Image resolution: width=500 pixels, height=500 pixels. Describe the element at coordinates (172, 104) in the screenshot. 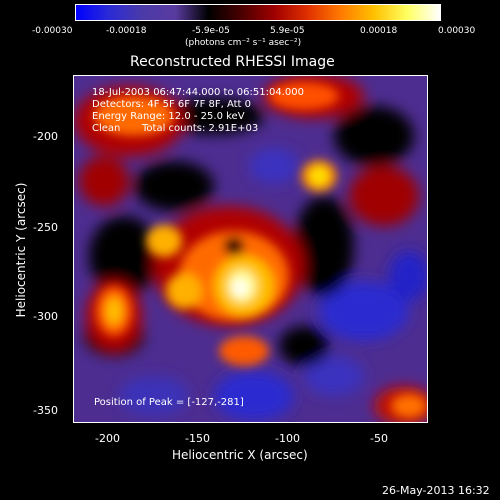

I see `detectors-label: Detectors: 4F 5F 6F 7F 8F, Att 0` at that location.